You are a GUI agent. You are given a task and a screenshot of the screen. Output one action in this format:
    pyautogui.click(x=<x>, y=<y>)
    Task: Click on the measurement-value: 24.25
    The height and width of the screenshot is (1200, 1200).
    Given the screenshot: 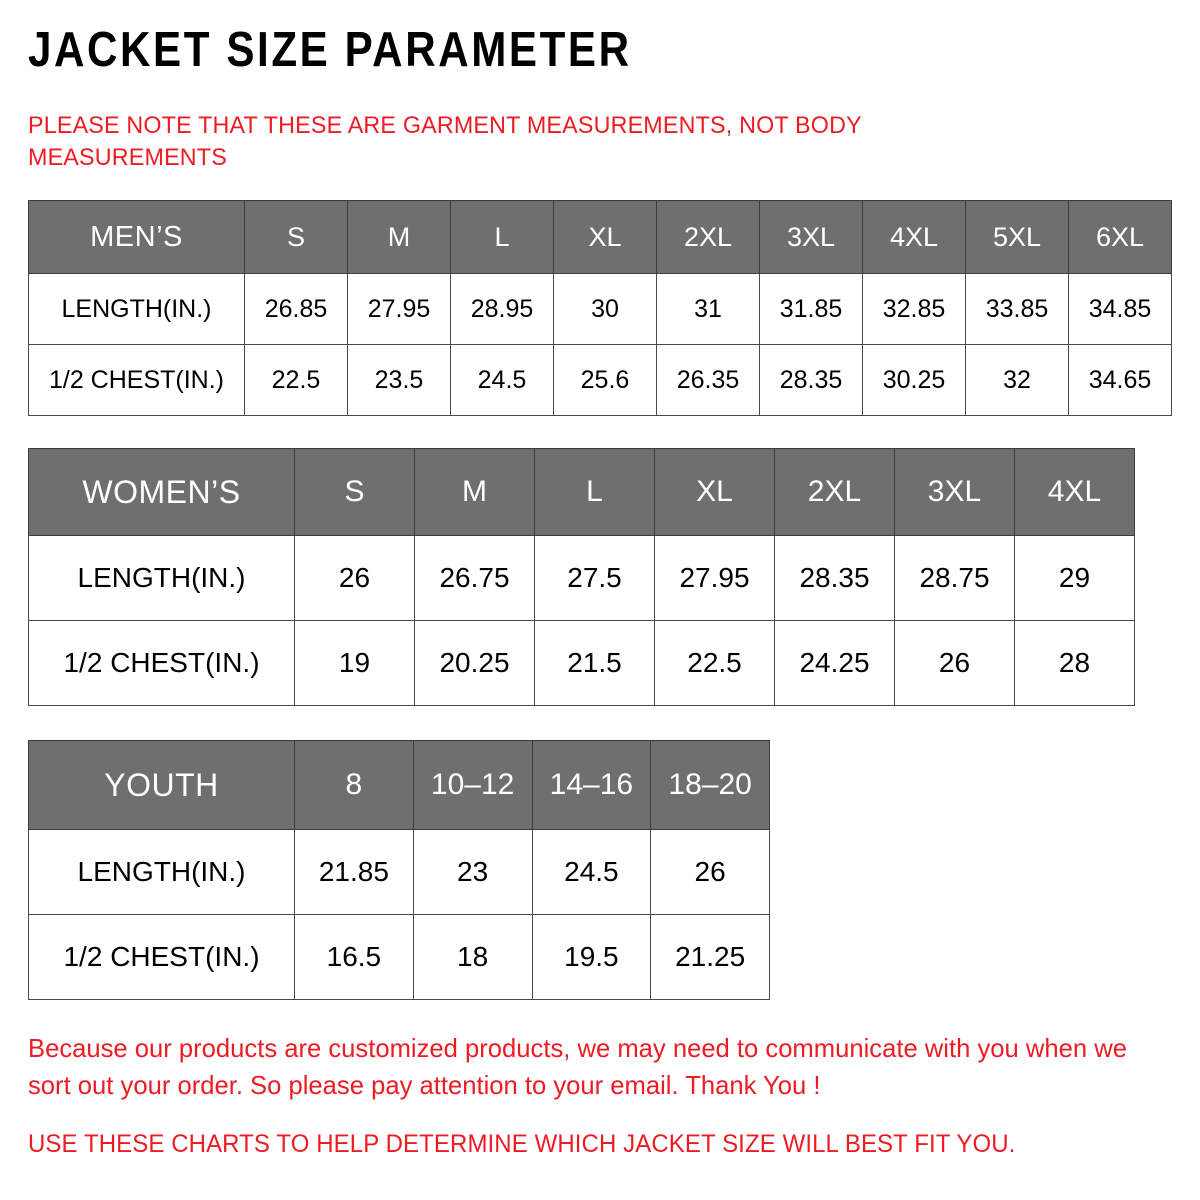 What is the action you would take?
    pyautogui.click(x=834, y=663)
    